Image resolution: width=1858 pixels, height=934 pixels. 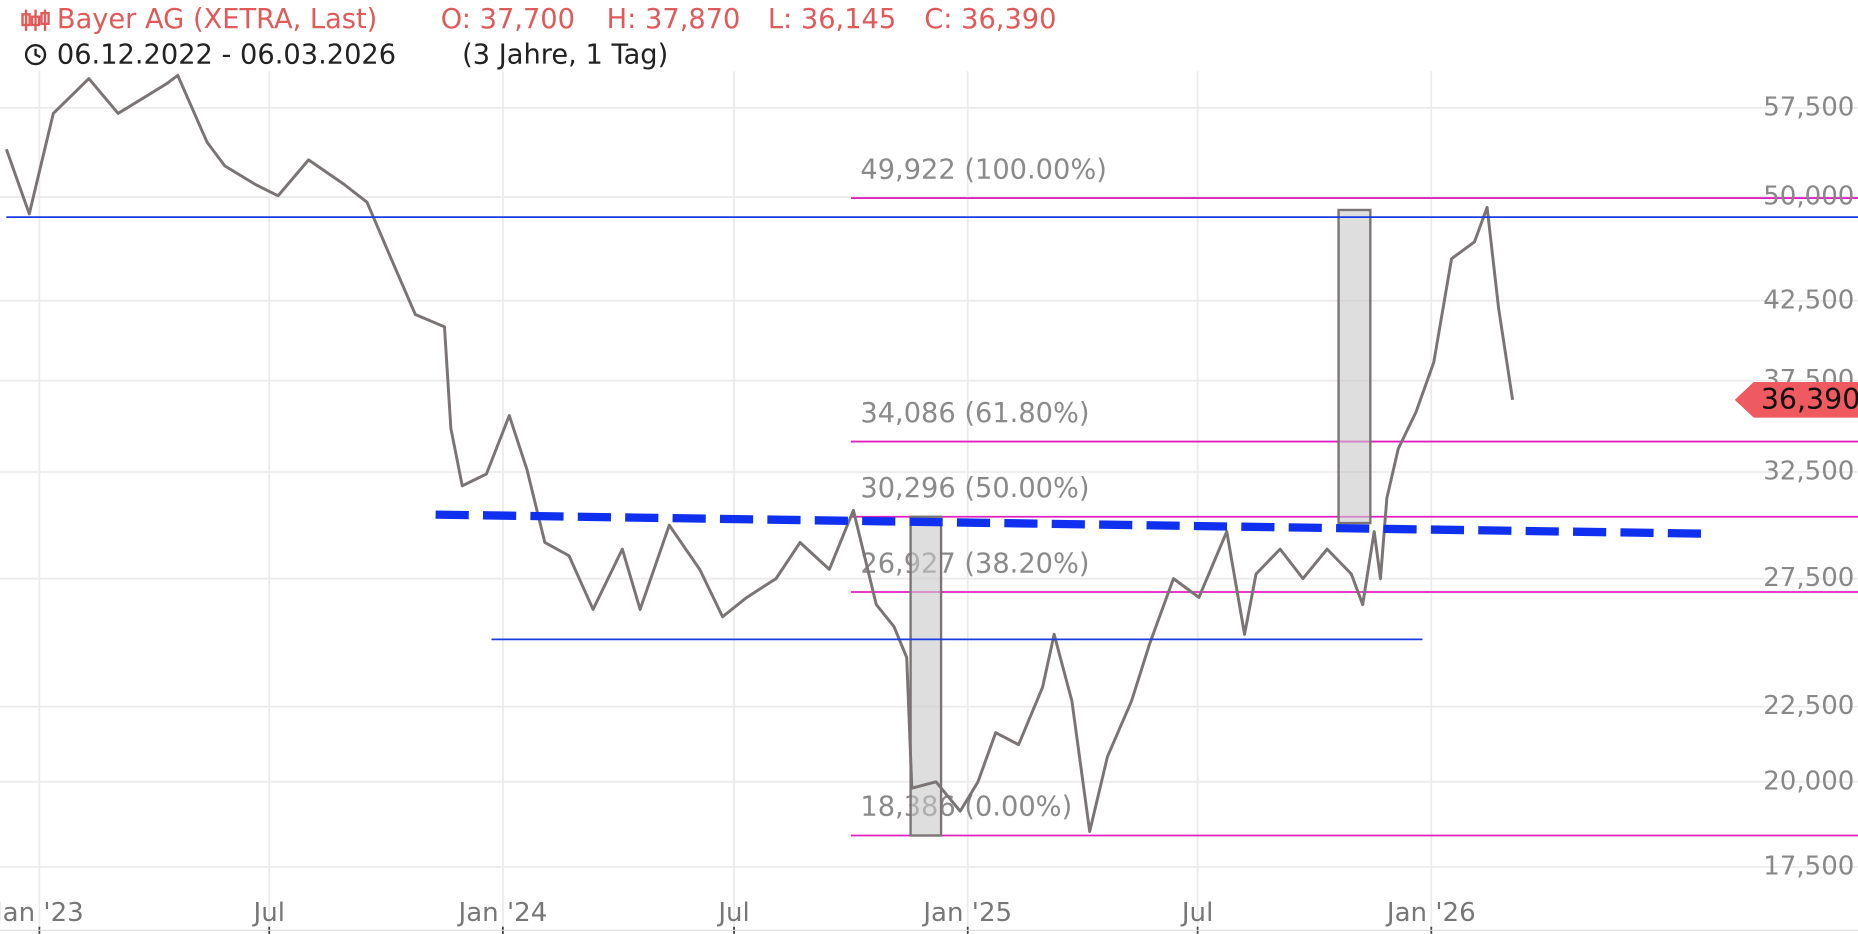 I want to click on ohlc-value: L: 36,145, so click(x=832, y=19).